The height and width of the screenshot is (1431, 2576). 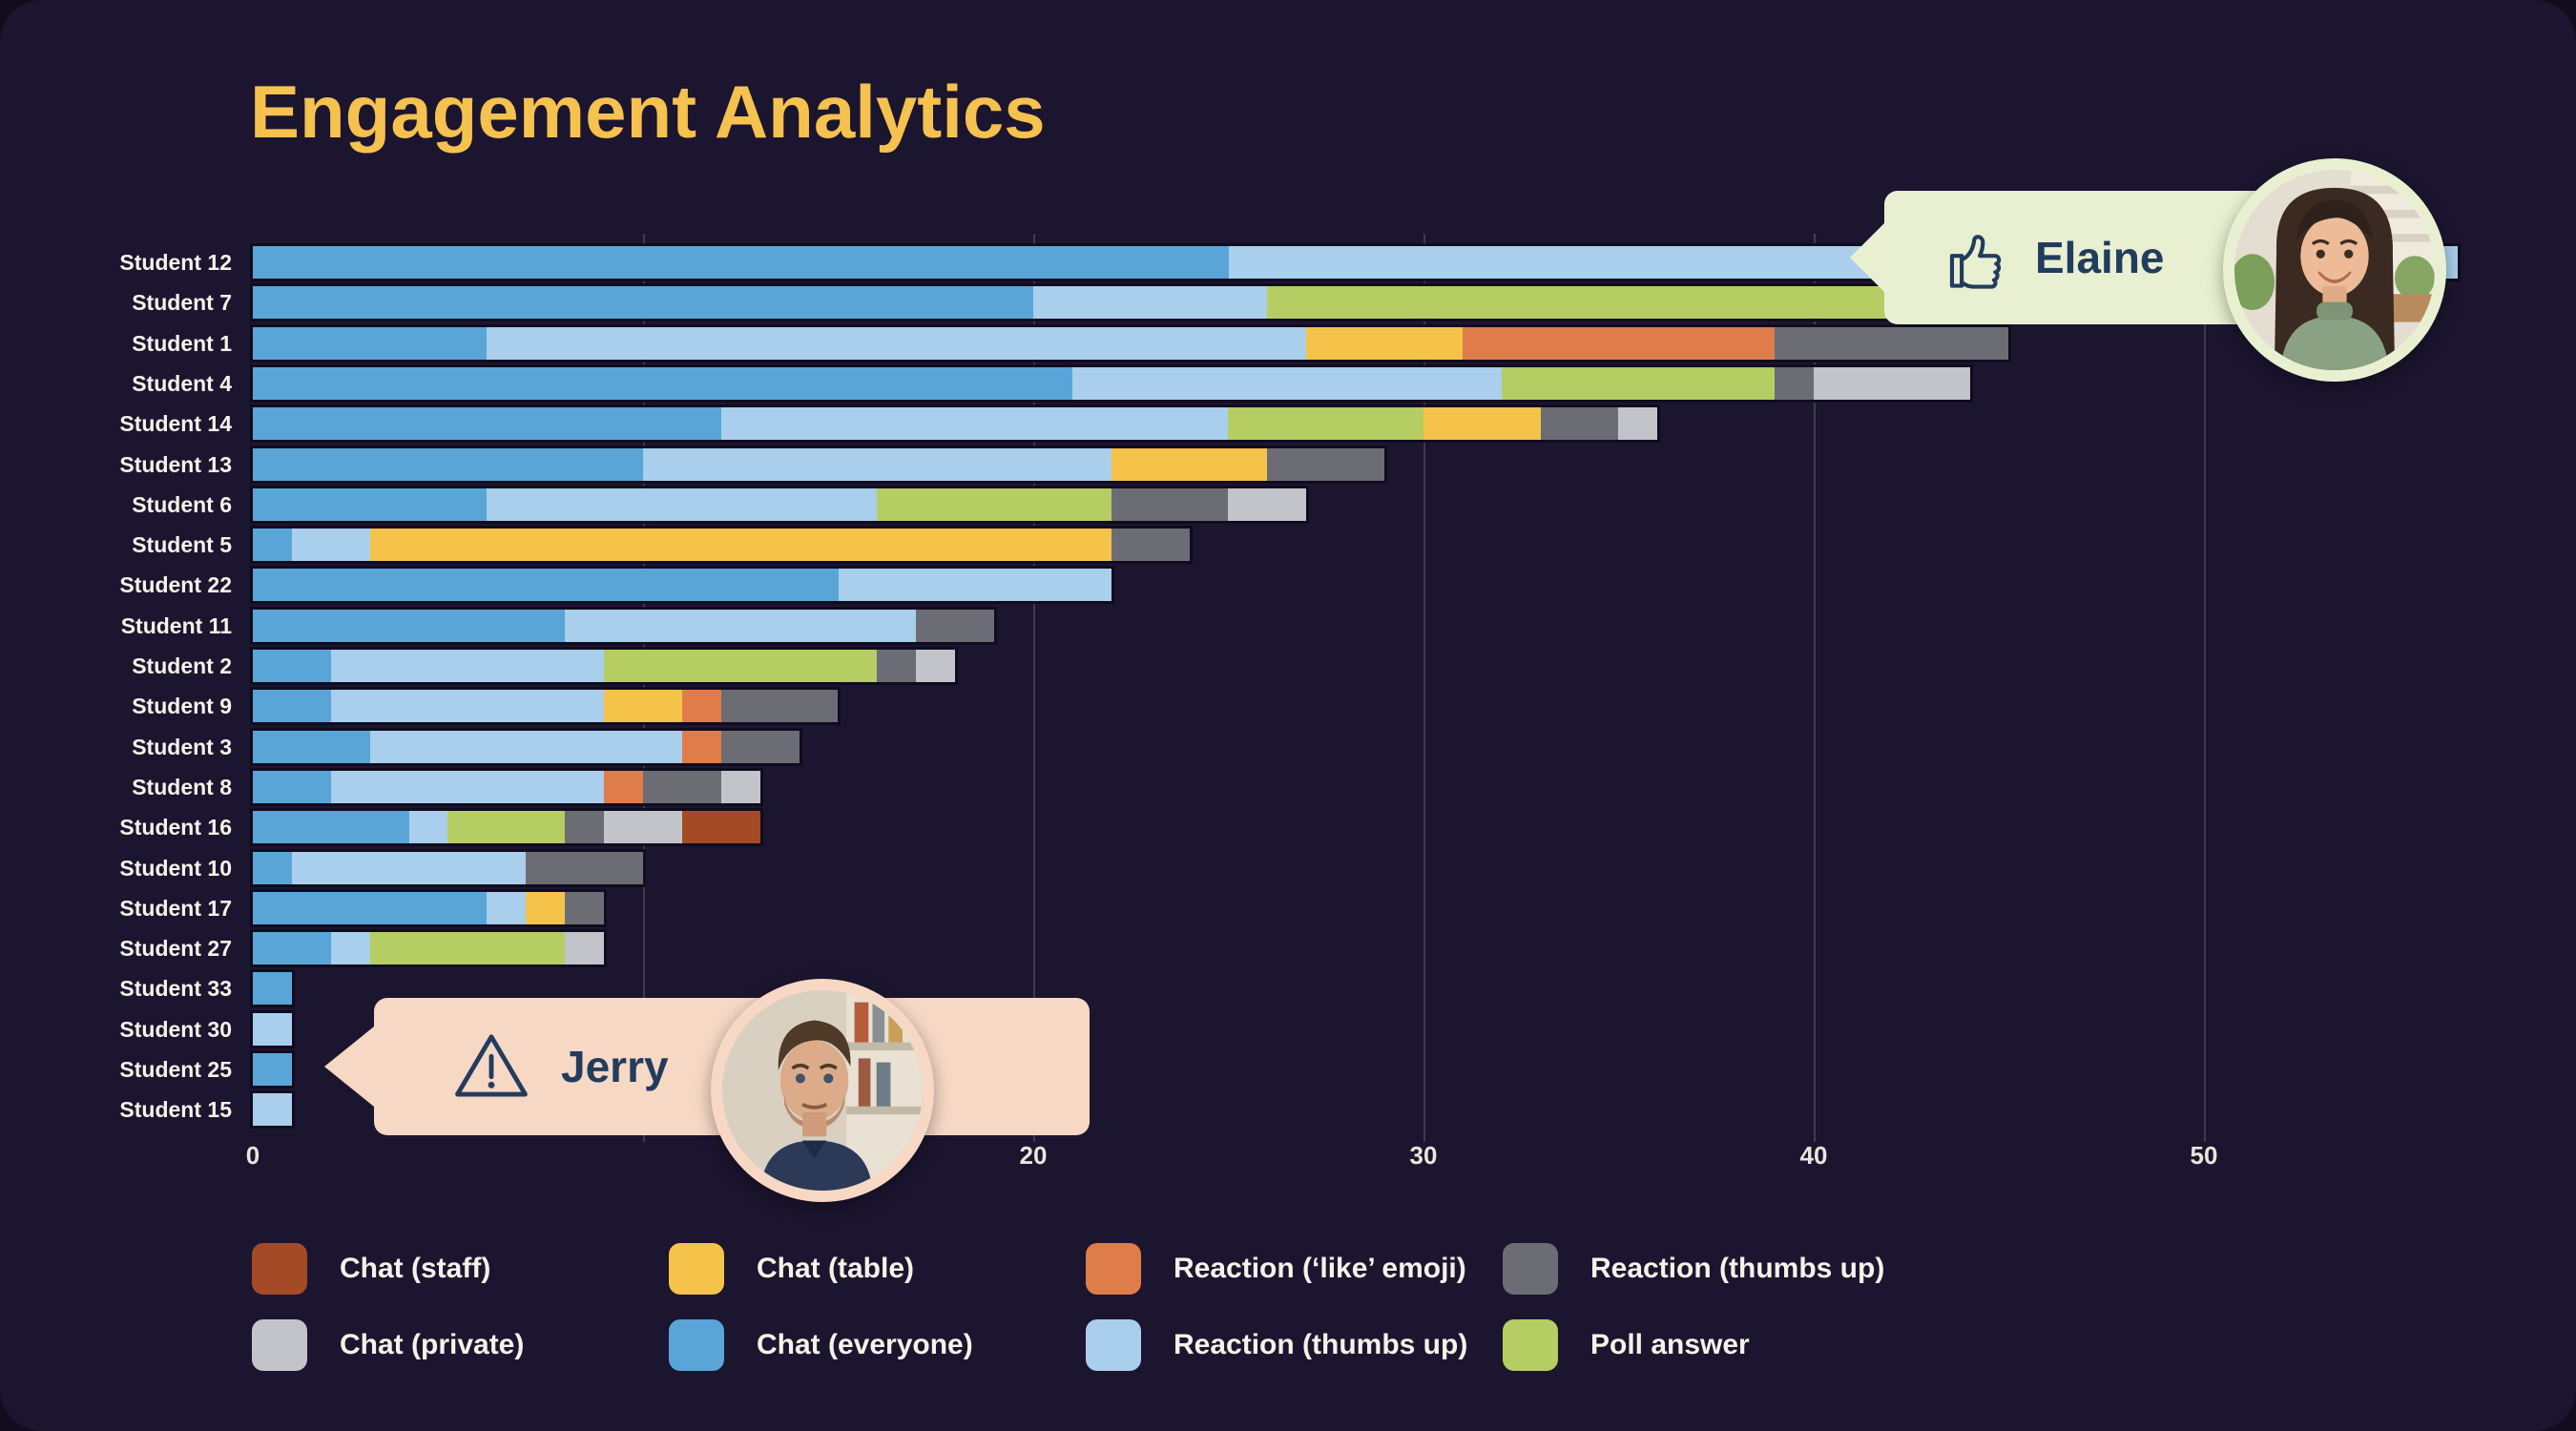 I want to click on row-label: Student 5, so click(x=182, y=545).